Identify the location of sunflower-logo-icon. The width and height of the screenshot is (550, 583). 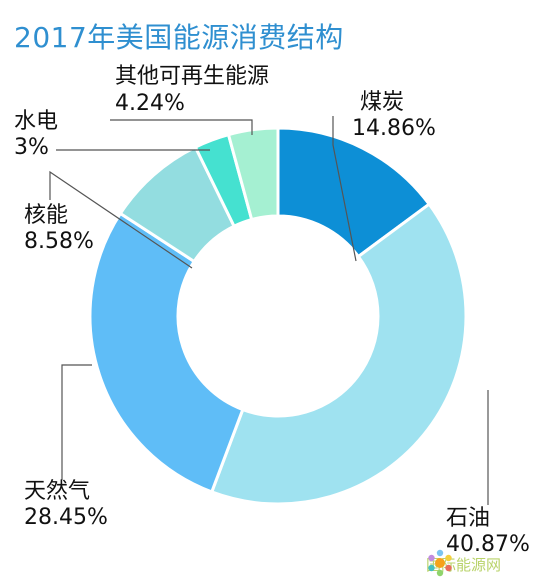
(440, 563).